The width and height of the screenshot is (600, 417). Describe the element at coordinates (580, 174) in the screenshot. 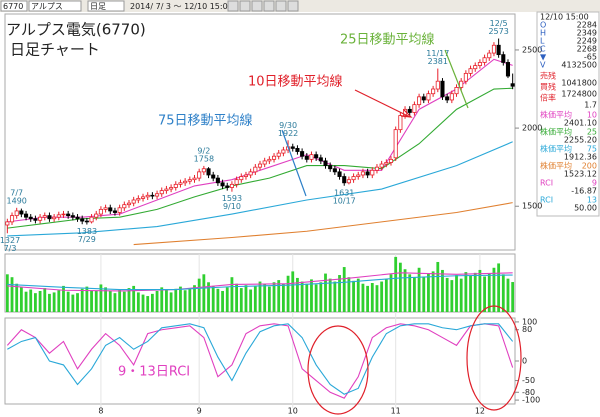

I see `indicator-value: 1523.12` at that location.